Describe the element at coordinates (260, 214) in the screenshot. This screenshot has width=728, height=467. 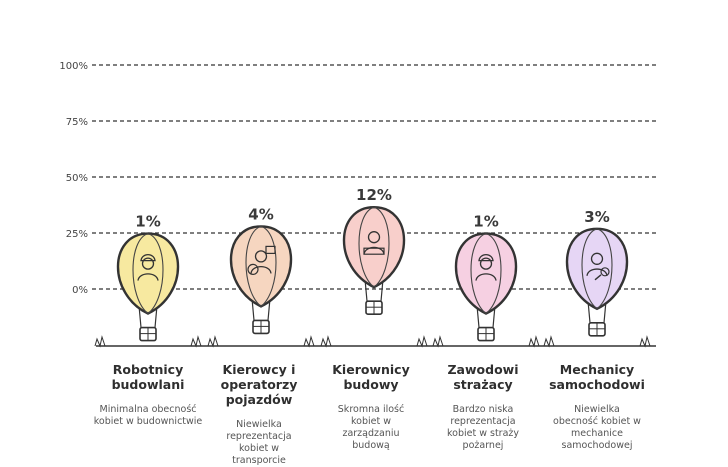
I see `data-label: 4%` at that location.